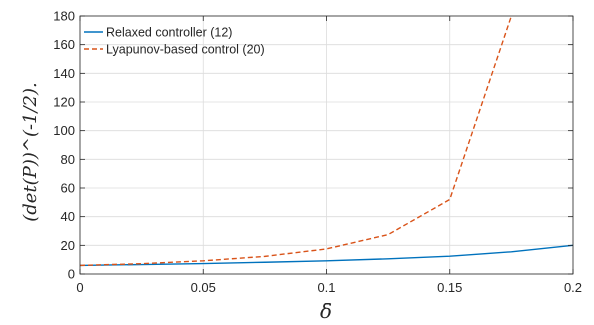  Describe the element at coordinates (64, 16) in the screenshot. I see `y-tick-label: 180` at that location.